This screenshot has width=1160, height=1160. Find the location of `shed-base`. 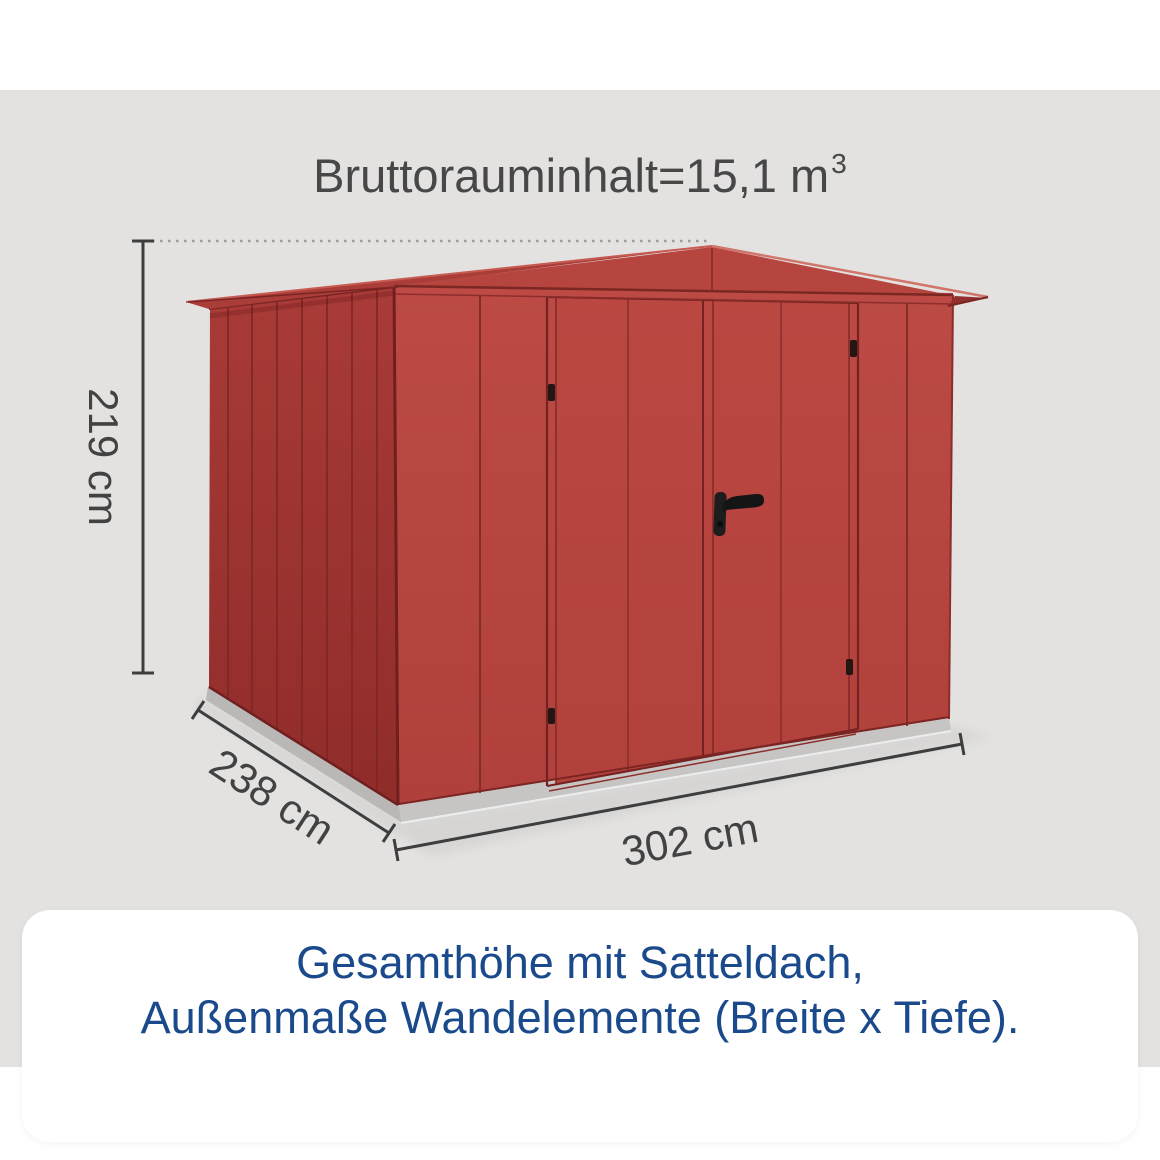

shed-base is located at coordinates (579, 755).